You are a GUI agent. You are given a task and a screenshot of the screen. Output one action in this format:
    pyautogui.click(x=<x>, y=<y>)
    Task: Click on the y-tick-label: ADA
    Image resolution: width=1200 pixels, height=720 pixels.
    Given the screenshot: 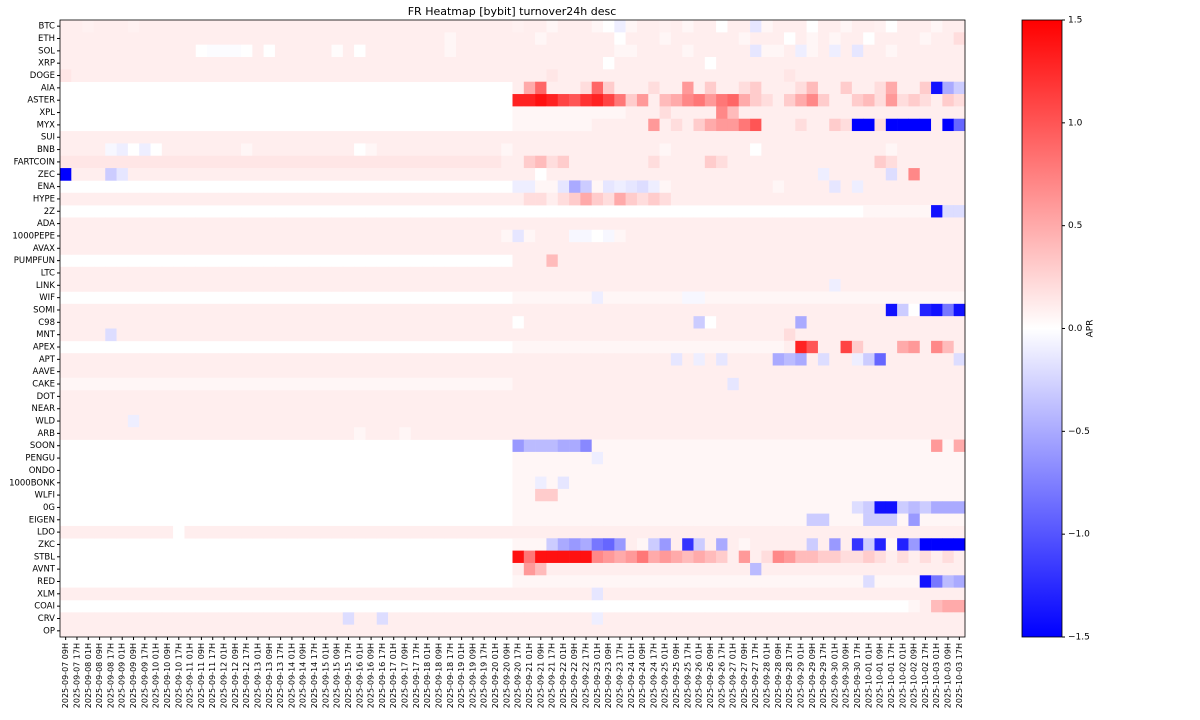 What is the action you would take?
    pyautogui.click(x=46, y=224)
    